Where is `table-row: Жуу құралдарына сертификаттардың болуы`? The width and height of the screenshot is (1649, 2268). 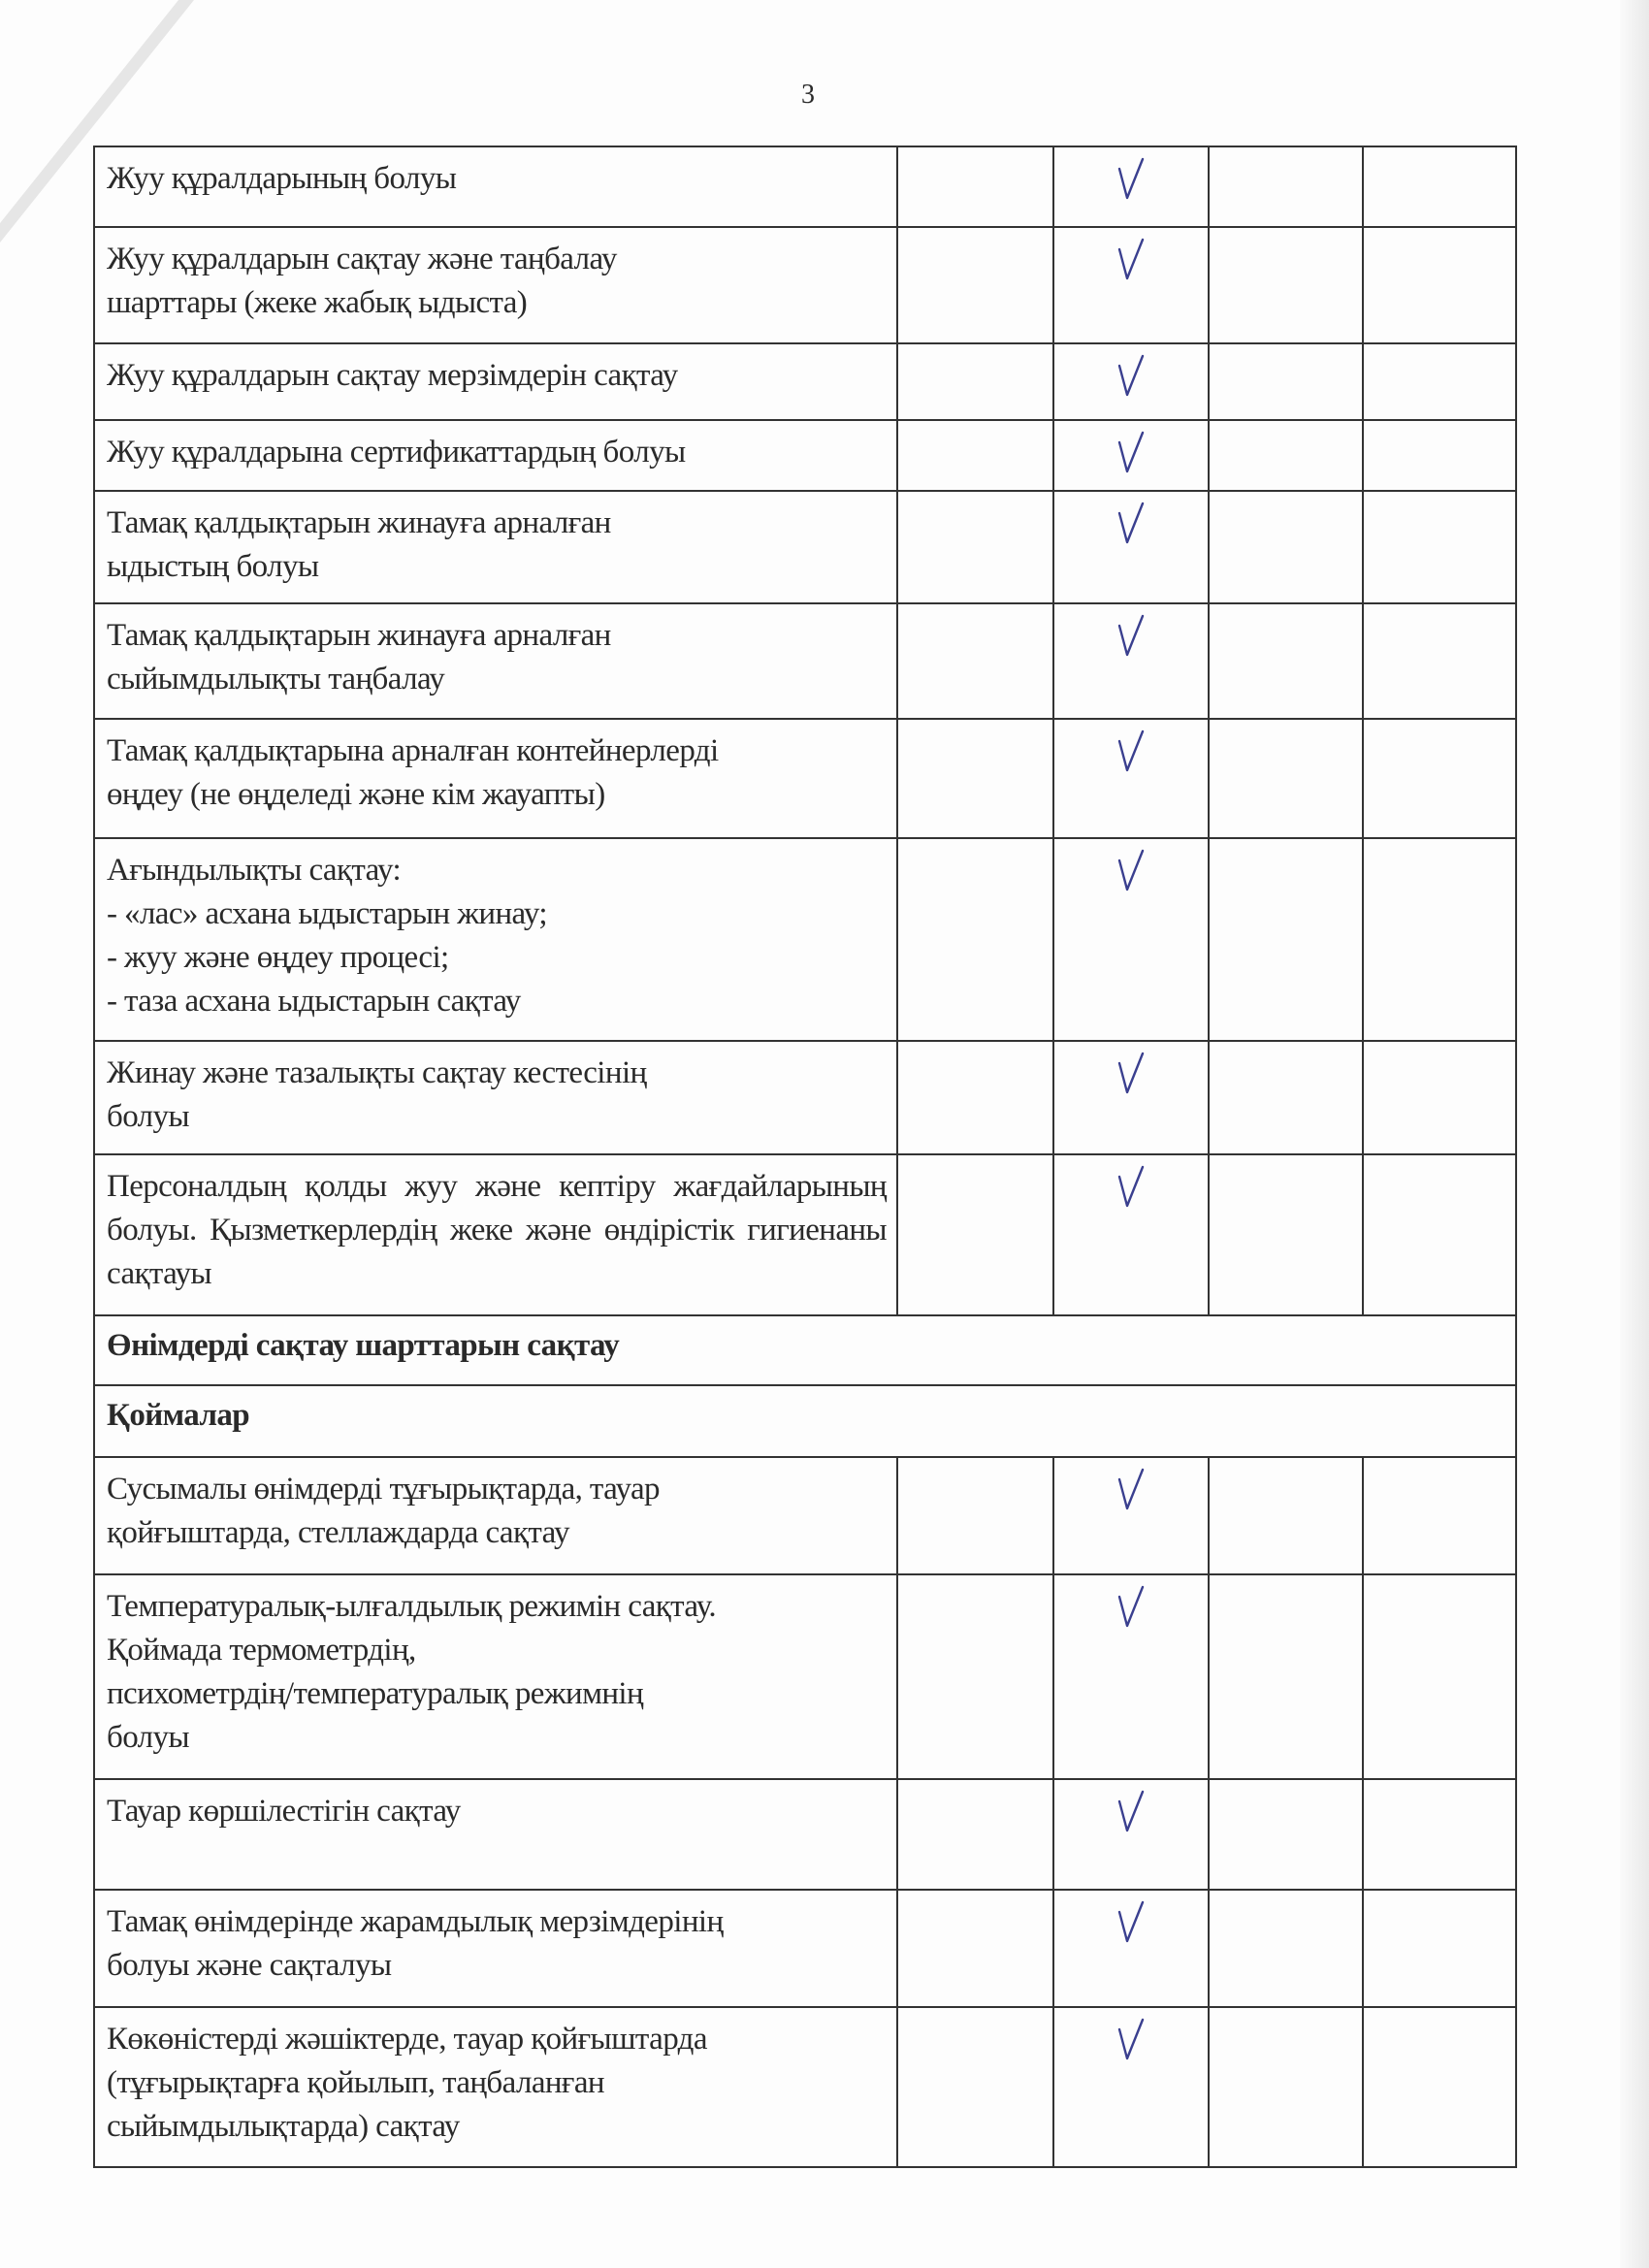
table-row: Жуу құралдарына сертификаттардың болуы is located at coordinates (805, 455).